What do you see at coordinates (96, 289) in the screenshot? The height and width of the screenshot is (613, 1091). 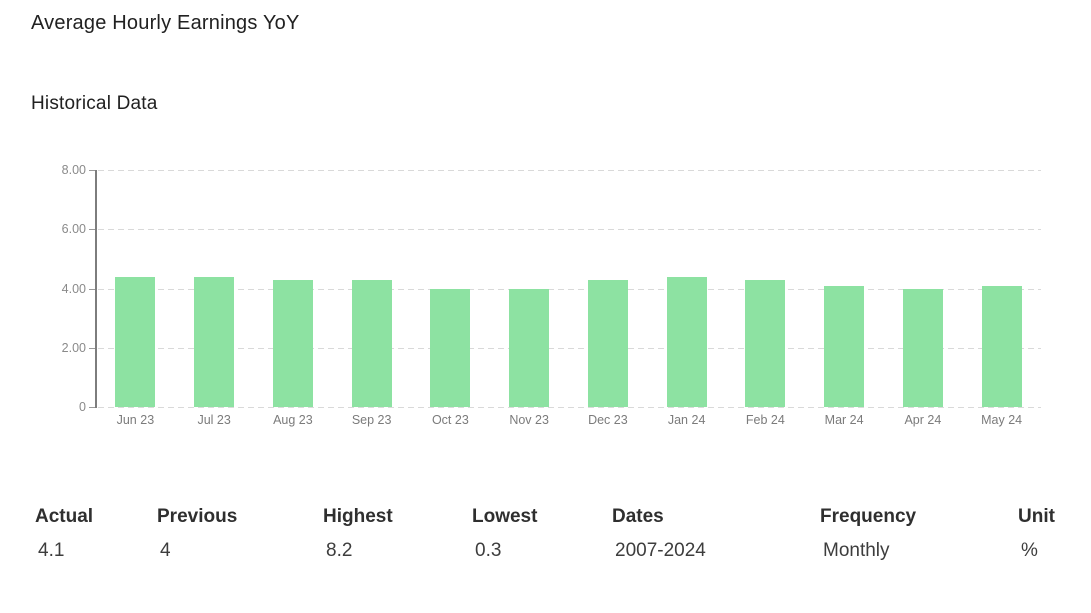 I see `y-axis-line` at bounding box center [96, 289].